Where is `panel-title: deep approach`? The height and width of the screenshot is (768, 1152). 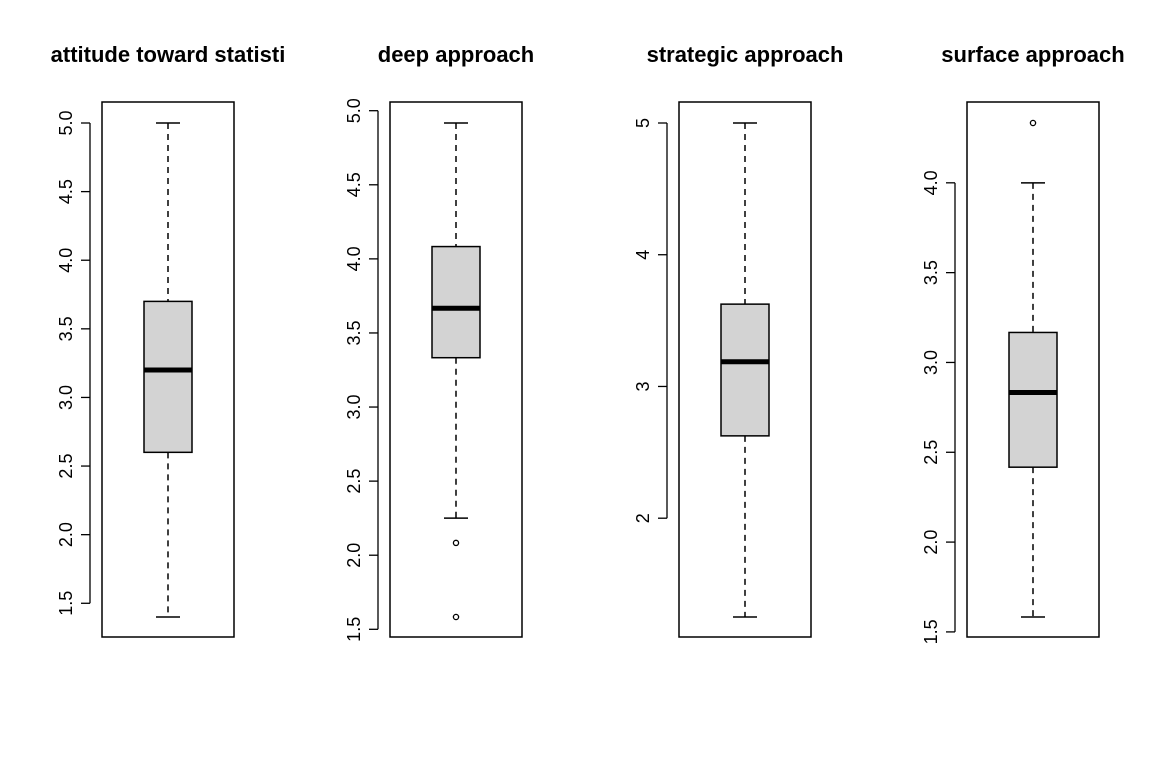
panel-title: deep approach is located at coordinates (456, 54).